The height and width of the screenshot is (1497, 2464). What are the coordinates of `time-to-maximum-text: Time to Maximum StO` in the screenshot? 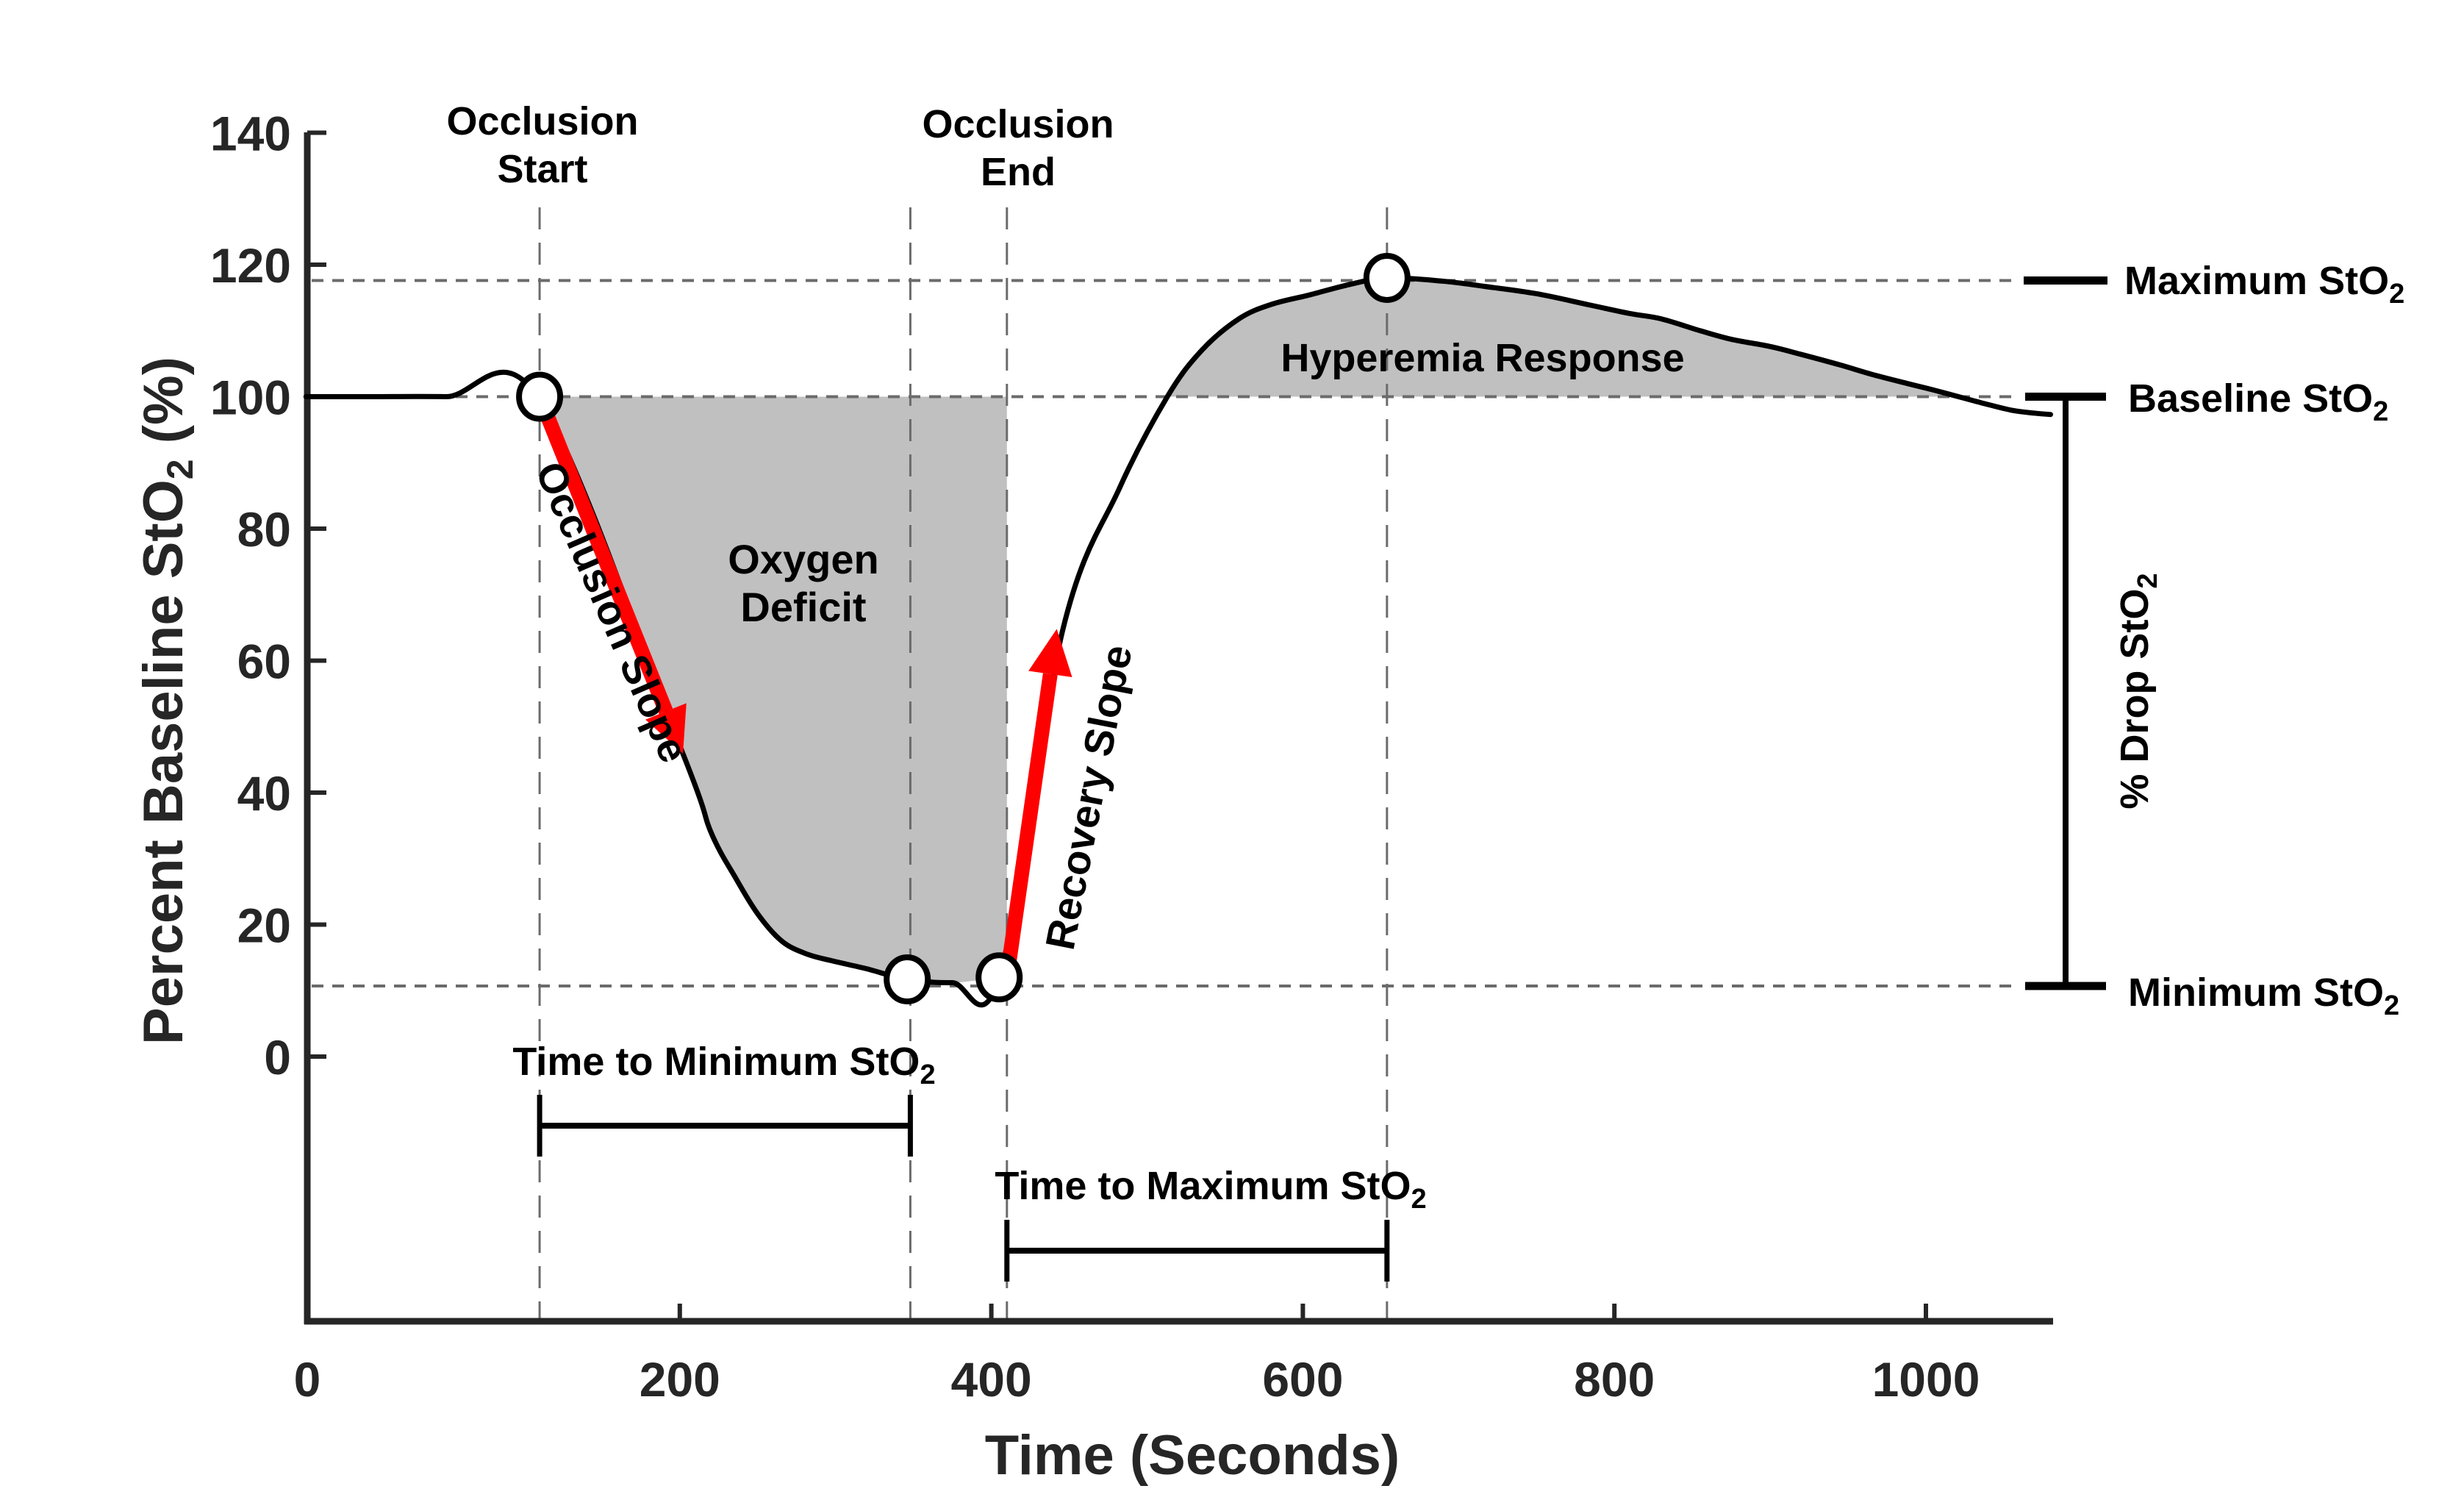 It's located at (1203, 1186).